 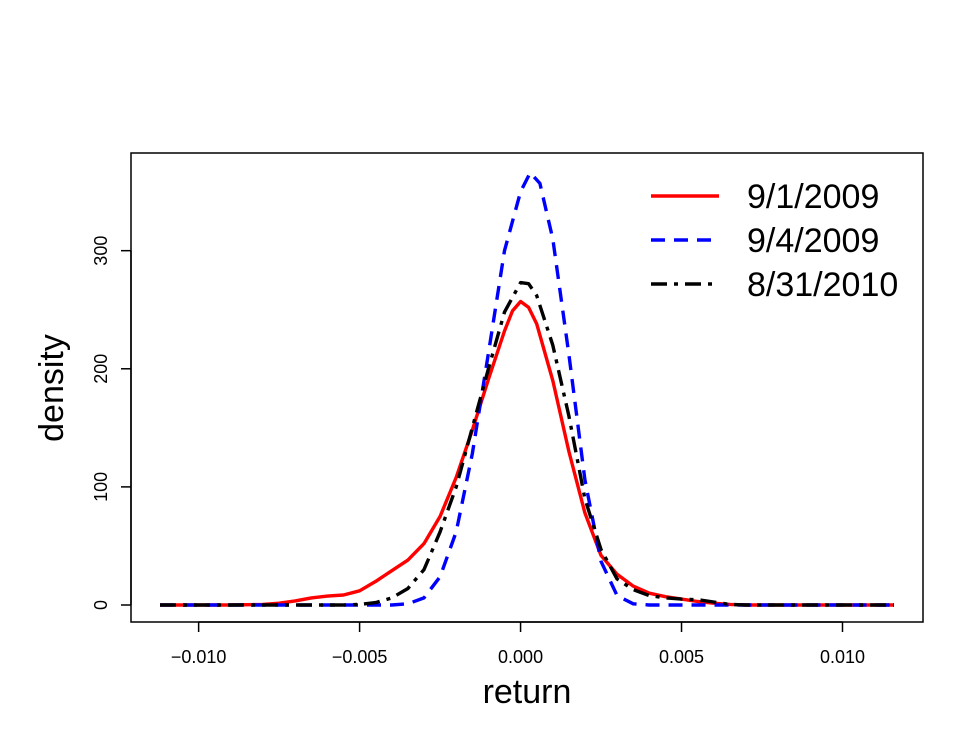 What do you see at coordinates (527, 692) in the screenshot?
I see `x-axis-title: return` at bounding box center [527, 692].